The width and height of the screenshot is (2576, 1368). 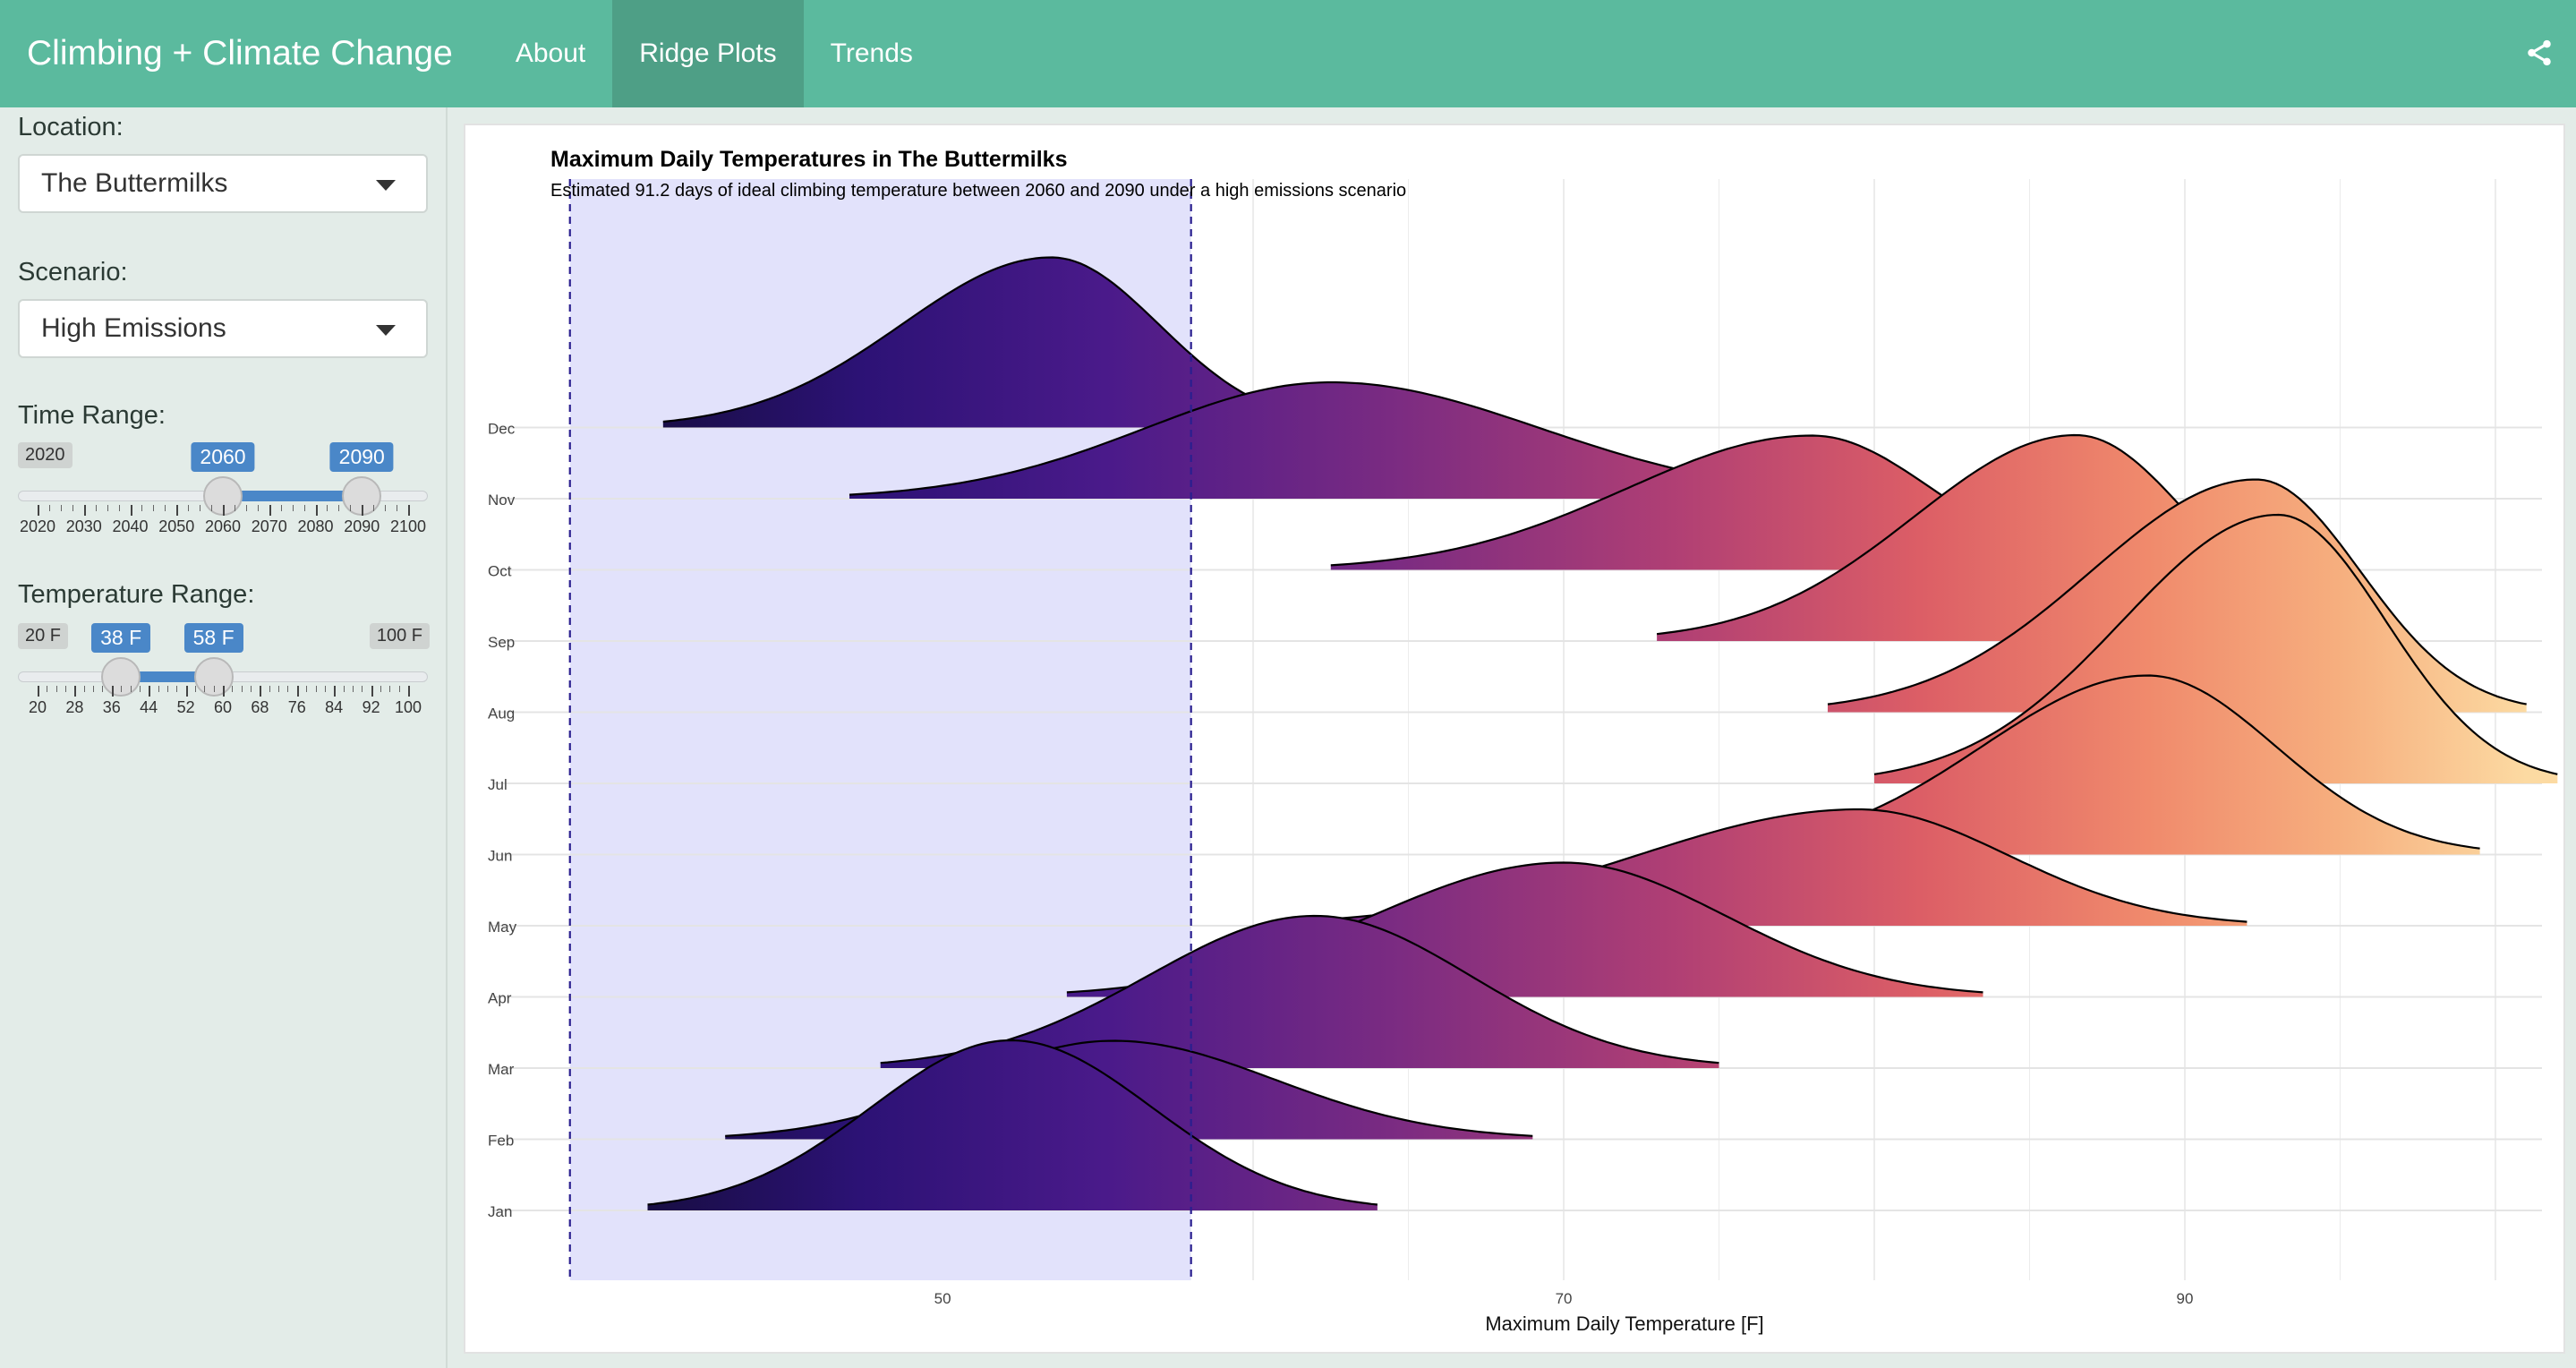 I want to click on slider-tick-label: 100, so click(x=408, y=707).